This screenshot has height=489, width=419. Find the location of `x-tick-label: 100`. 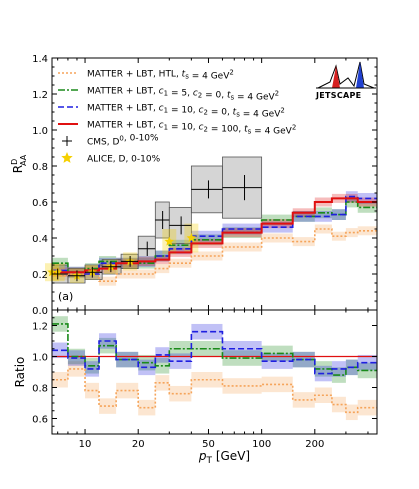

x-tick-label: 100 is located at coordinates (261, 444).